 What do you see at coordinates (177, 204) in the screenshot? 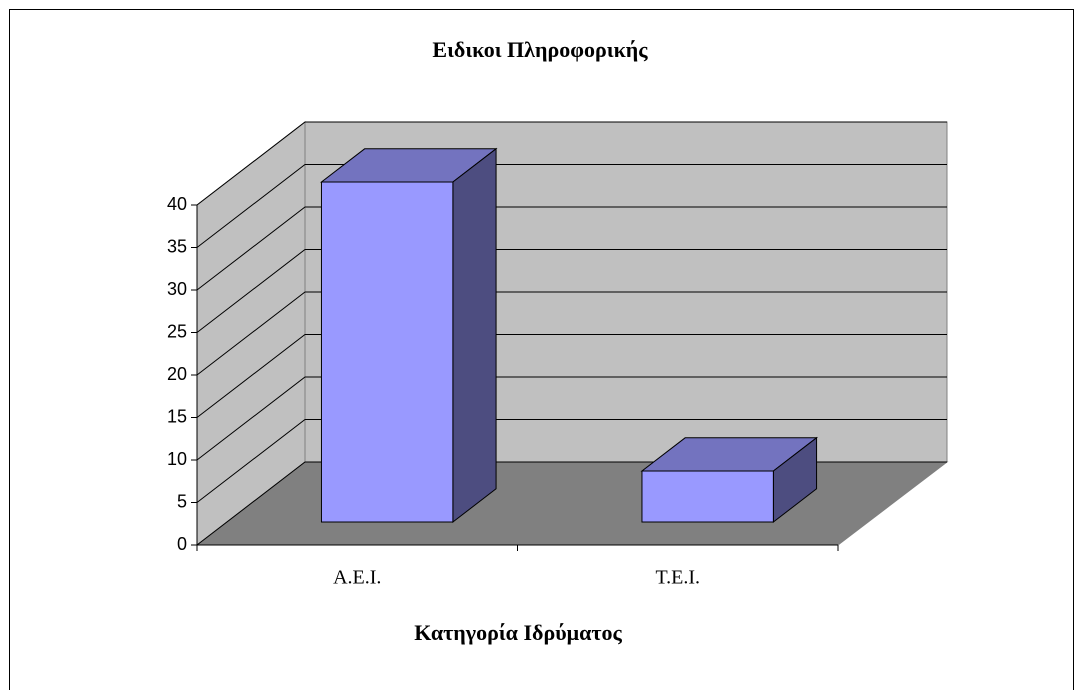
I see `y-tick-label: 40` at bounding box center [177, 204].